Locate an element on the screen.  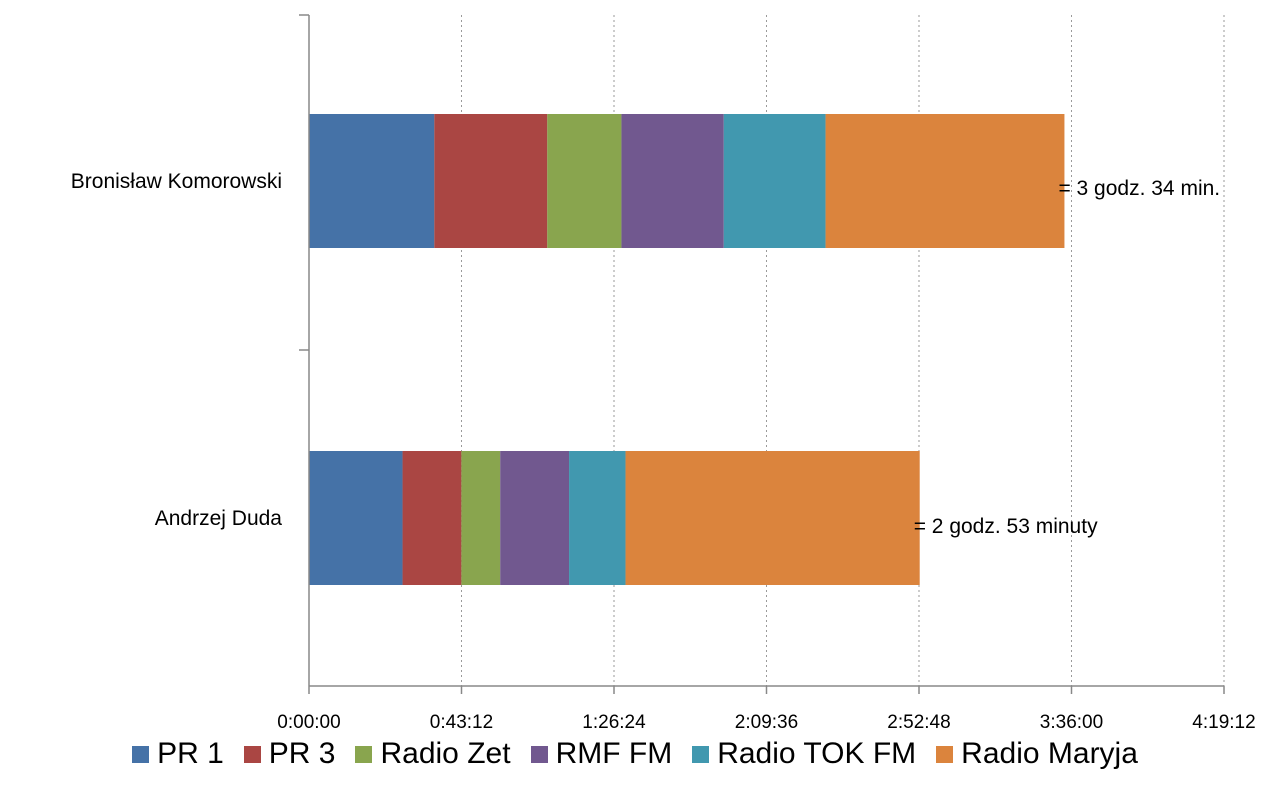
legend-label: PR 1 is located at coordinates (190, 753).